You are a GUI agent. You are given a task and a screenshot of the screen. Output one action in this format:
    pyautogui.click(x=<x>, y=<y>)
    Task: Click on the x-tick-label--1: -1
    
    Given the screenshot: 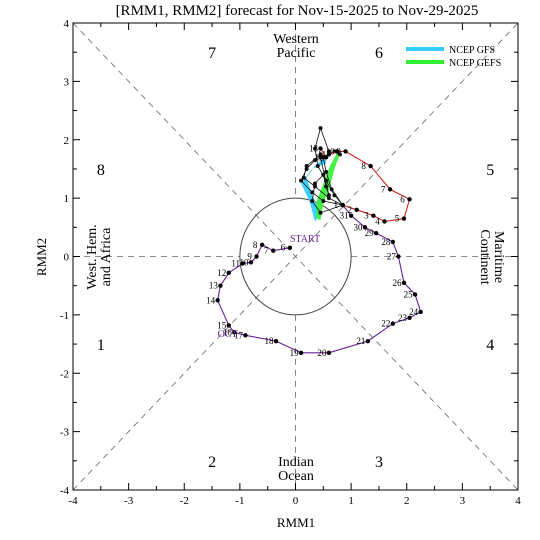 What is the action you would take?
    pyautogui.click(x=239, y=501)
    